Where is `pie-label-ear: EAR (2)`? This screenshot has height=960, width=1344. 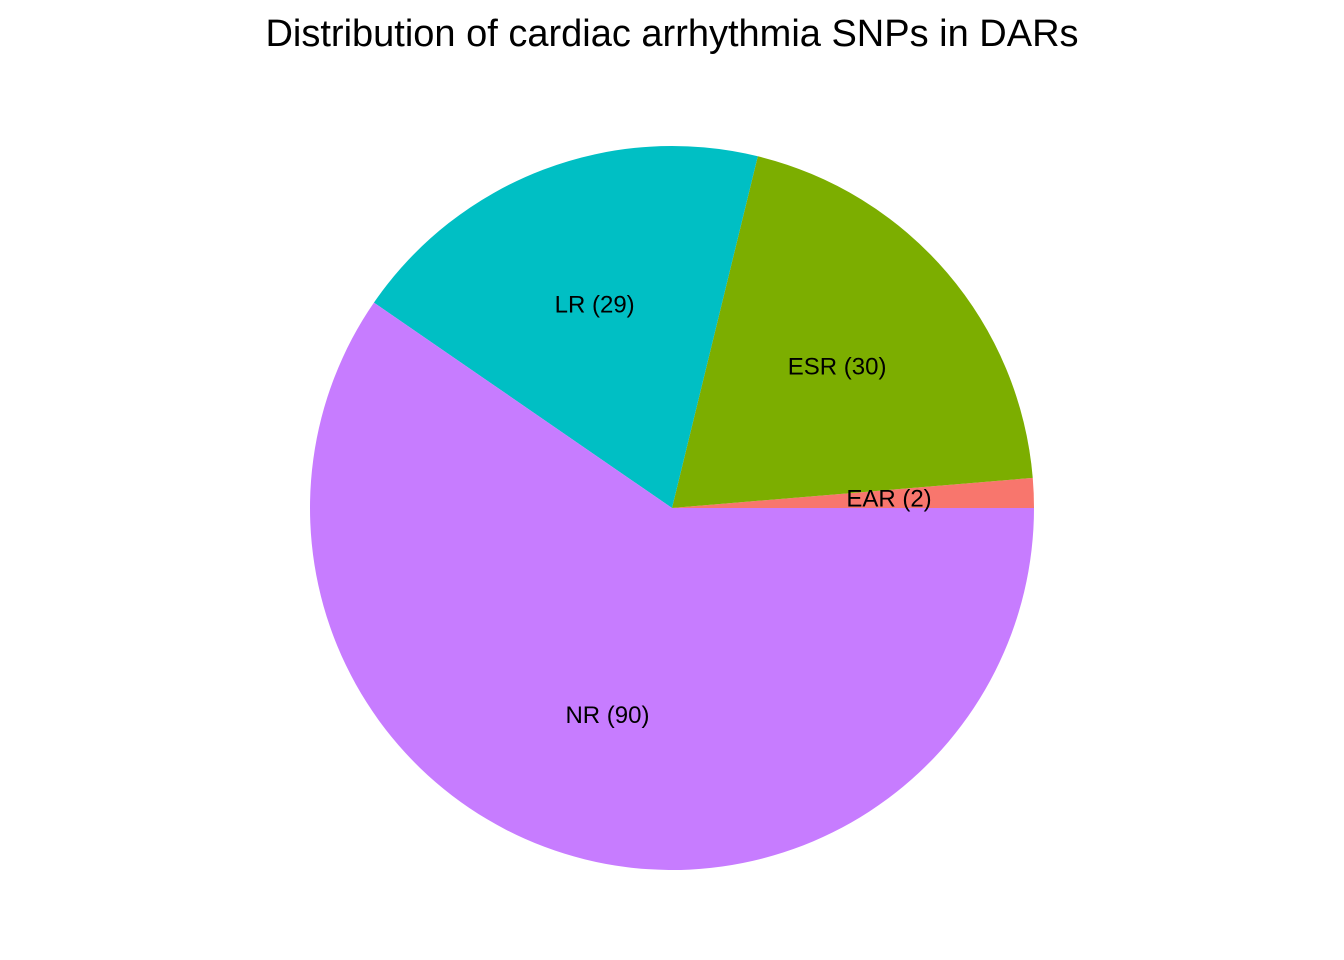 pie-label-ear: EAR (2) is located at coordinates (888, 498).